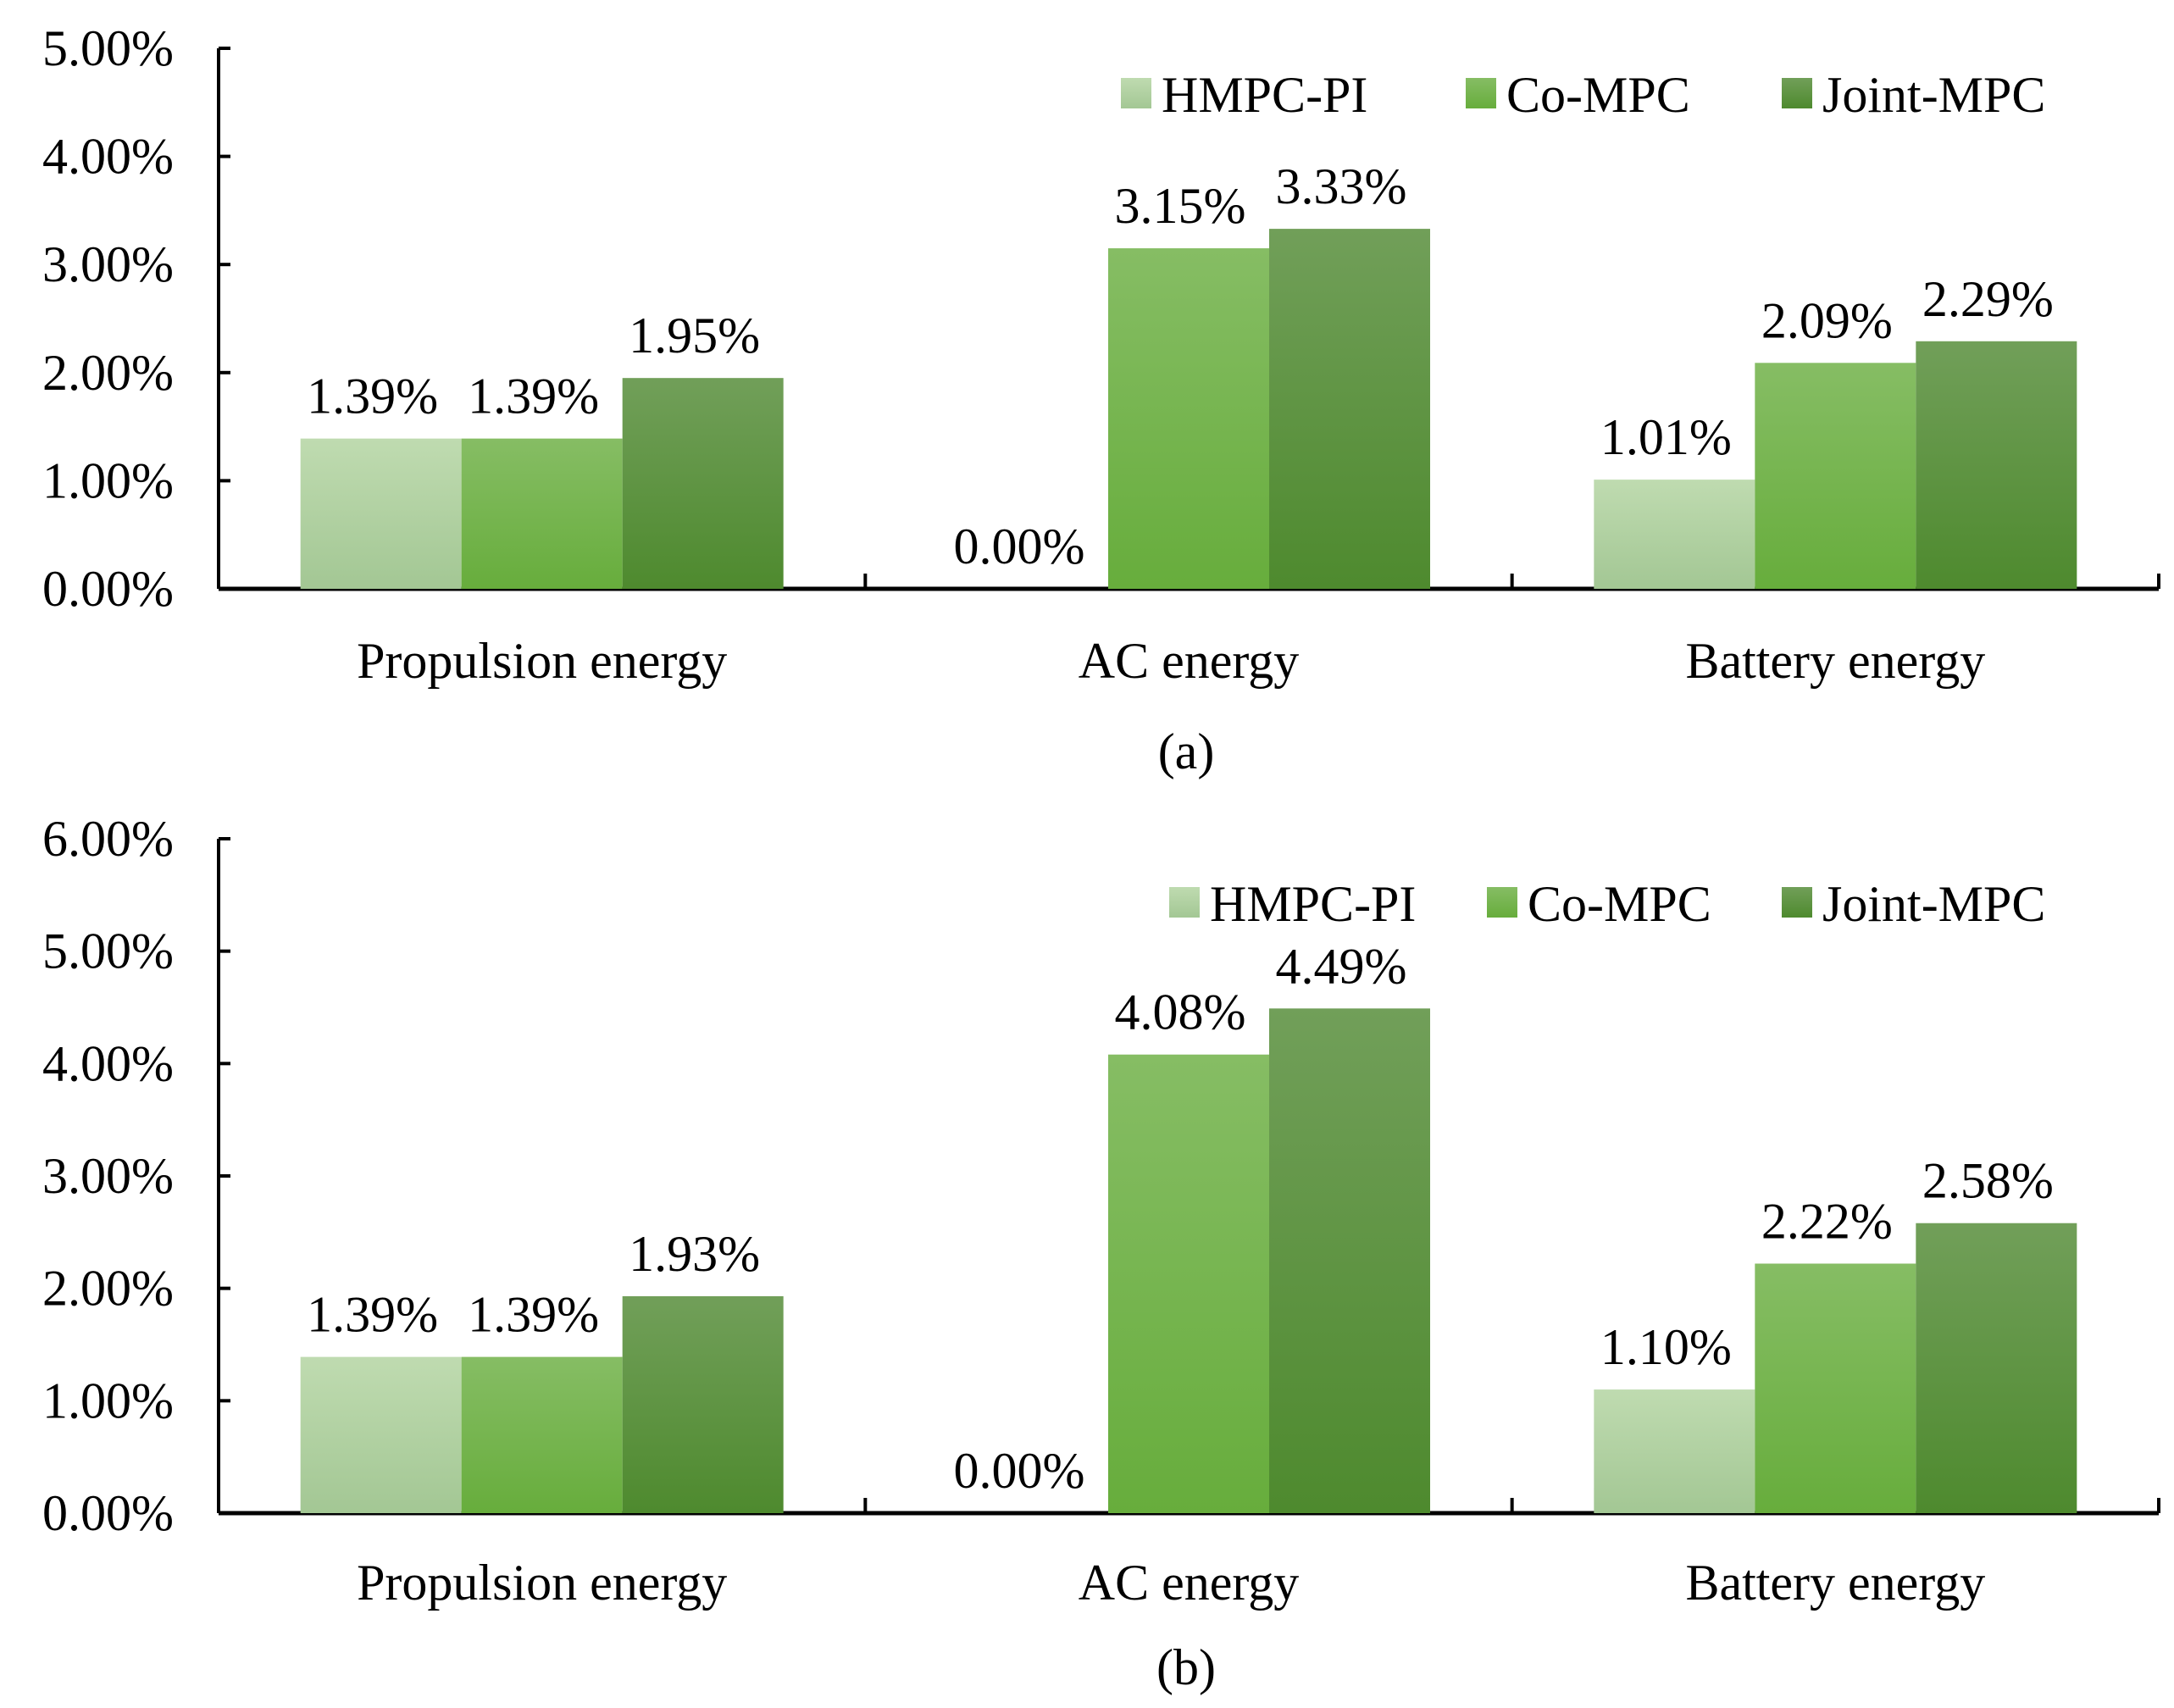  Describe the element at coordinates (694, 335) in the screenshot. I see `data-label-joint-mpc-propulsion-energy: 1.95%` at that location.